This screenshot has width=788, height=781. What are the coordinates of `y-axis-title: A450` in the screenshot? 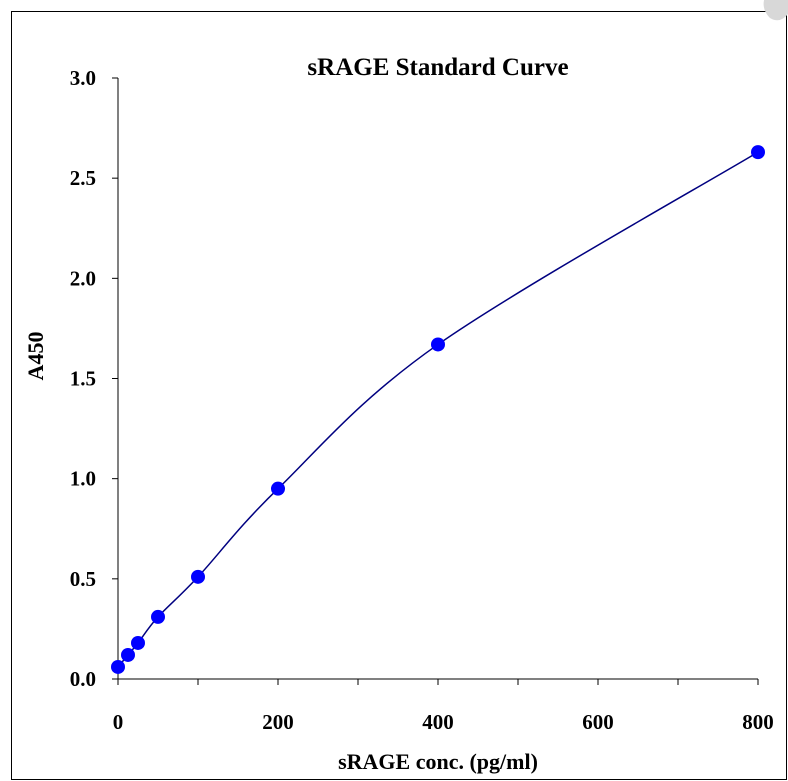 It's located at (35, 356).